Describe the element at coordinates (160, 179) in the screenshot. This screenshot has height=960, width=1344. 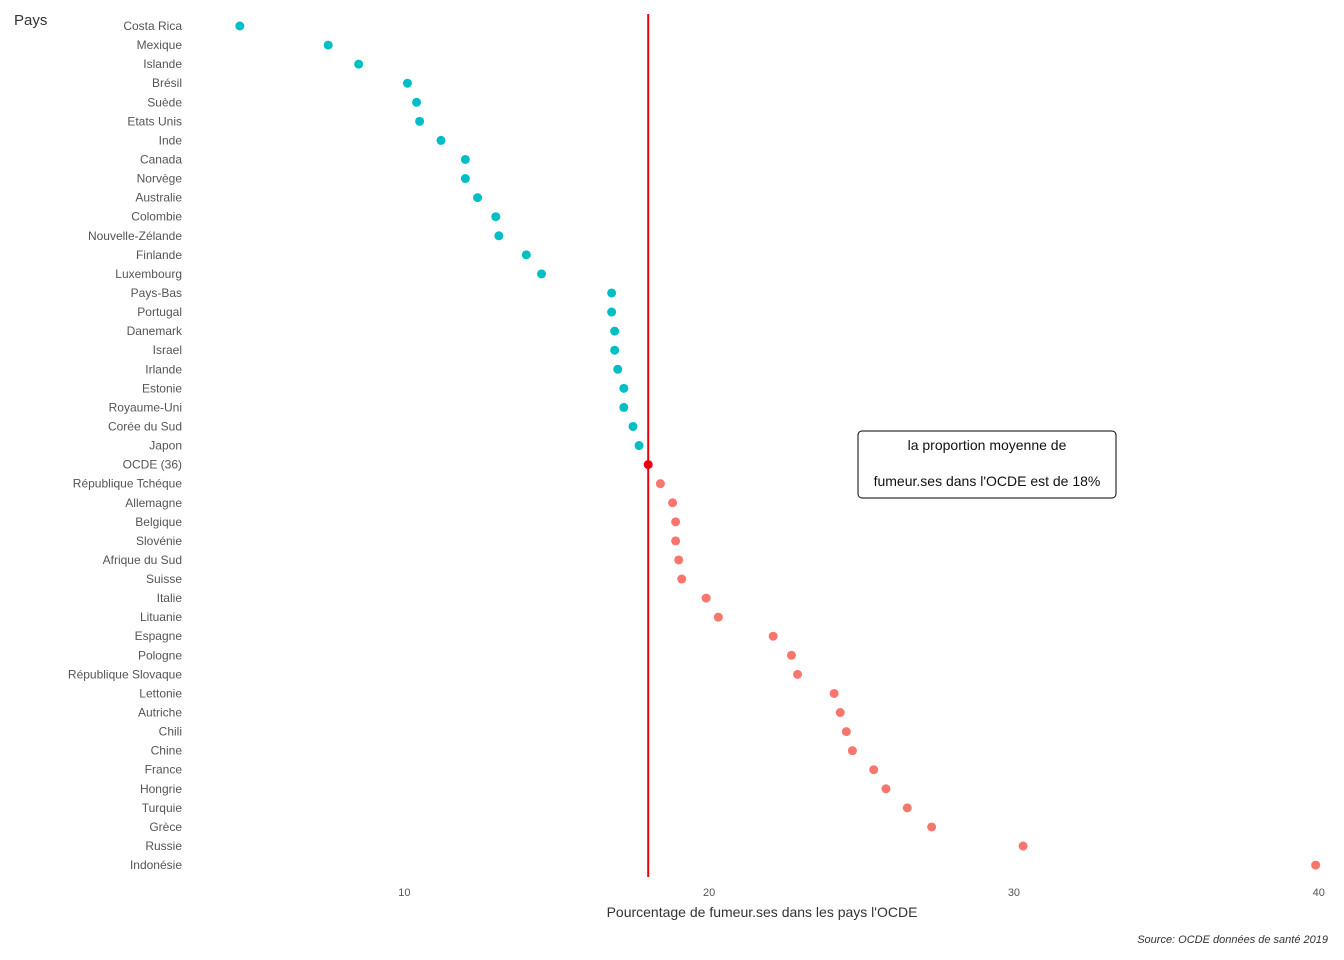
I see `country-label: Norvège` at that location.